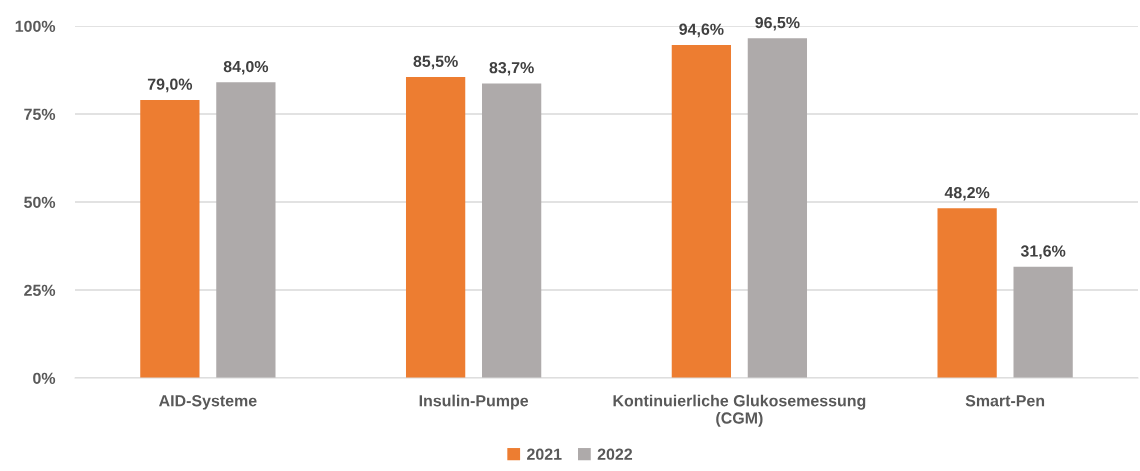  What do you see at coordinates (777, 23) in the screenshot?
I see `data-label: 96,5%` at bounding box center [777, 23].